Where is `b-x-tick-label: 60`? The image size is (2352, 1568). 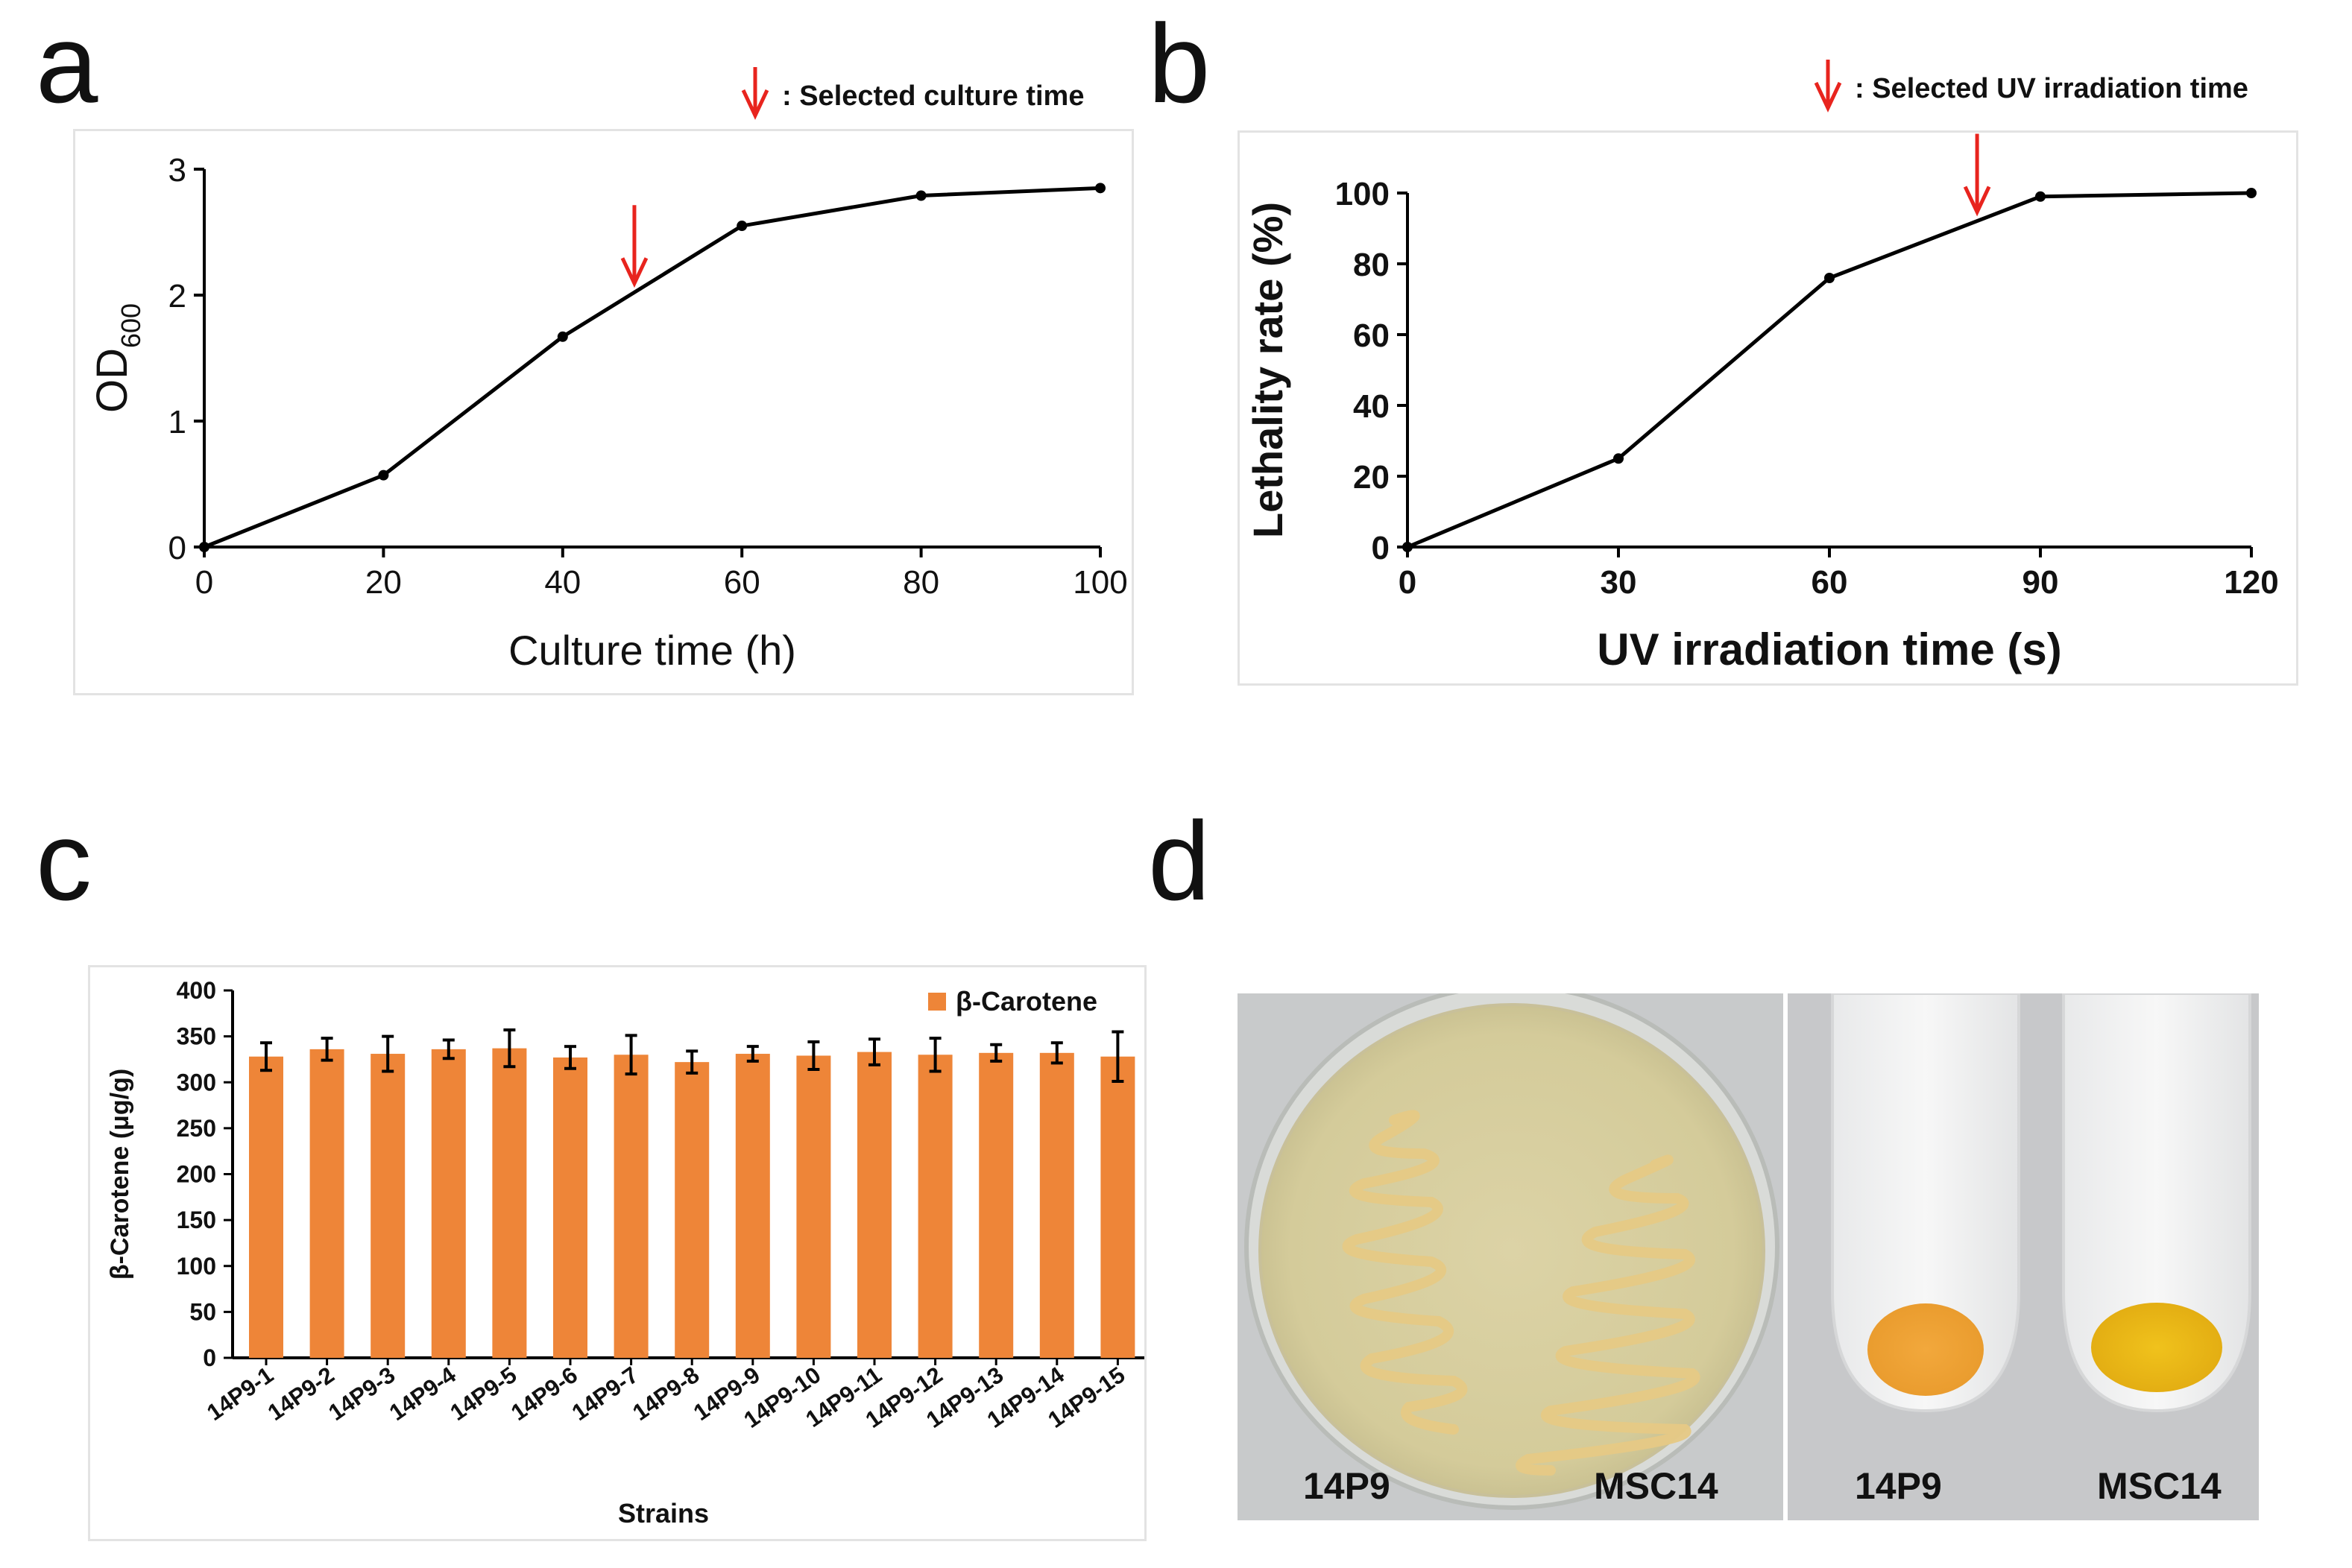 b-x-tick-label: 60 is located at coordinates (1830, 582).